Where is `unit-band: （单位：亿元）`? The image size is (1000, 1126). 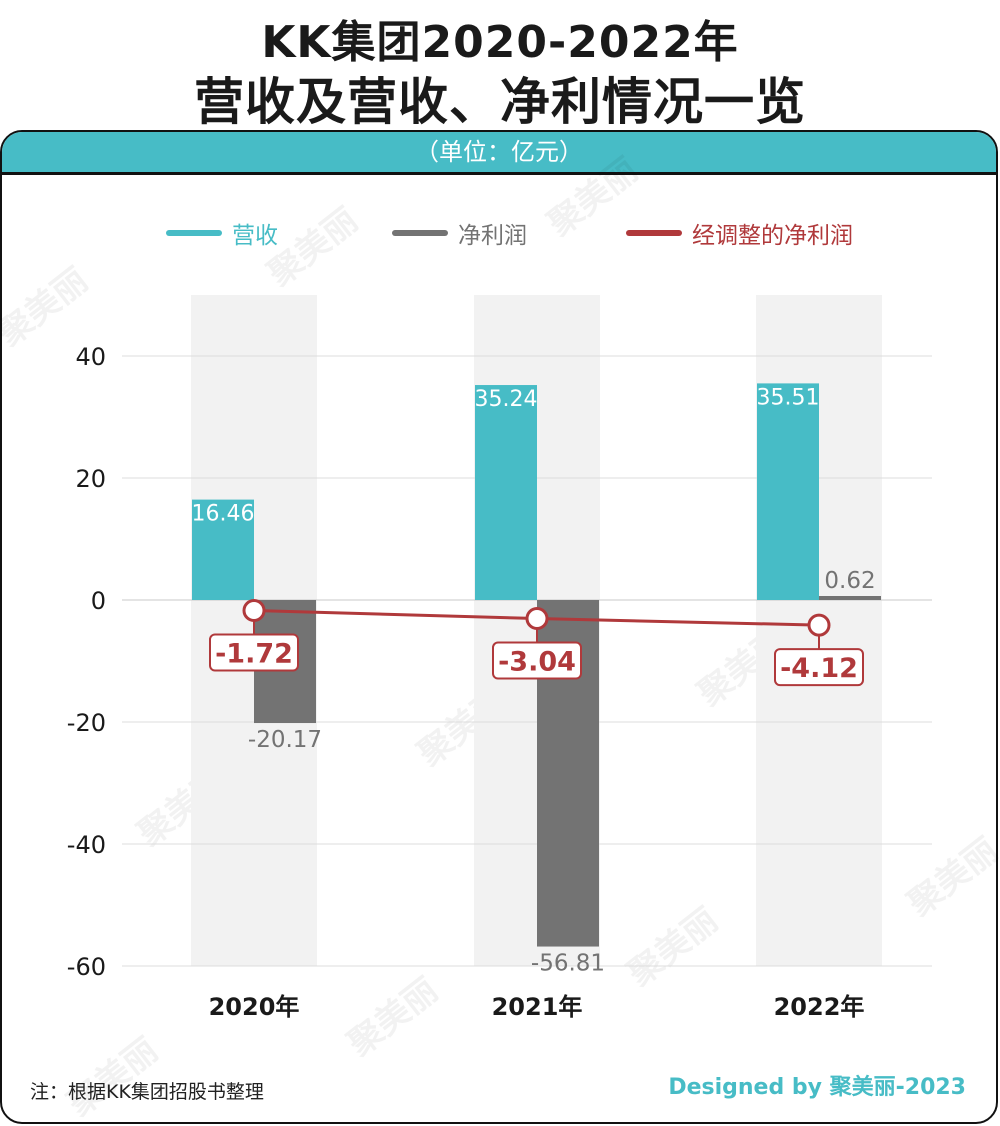
unit-band: （单位：亿元） is located at coordinates (499, 153).